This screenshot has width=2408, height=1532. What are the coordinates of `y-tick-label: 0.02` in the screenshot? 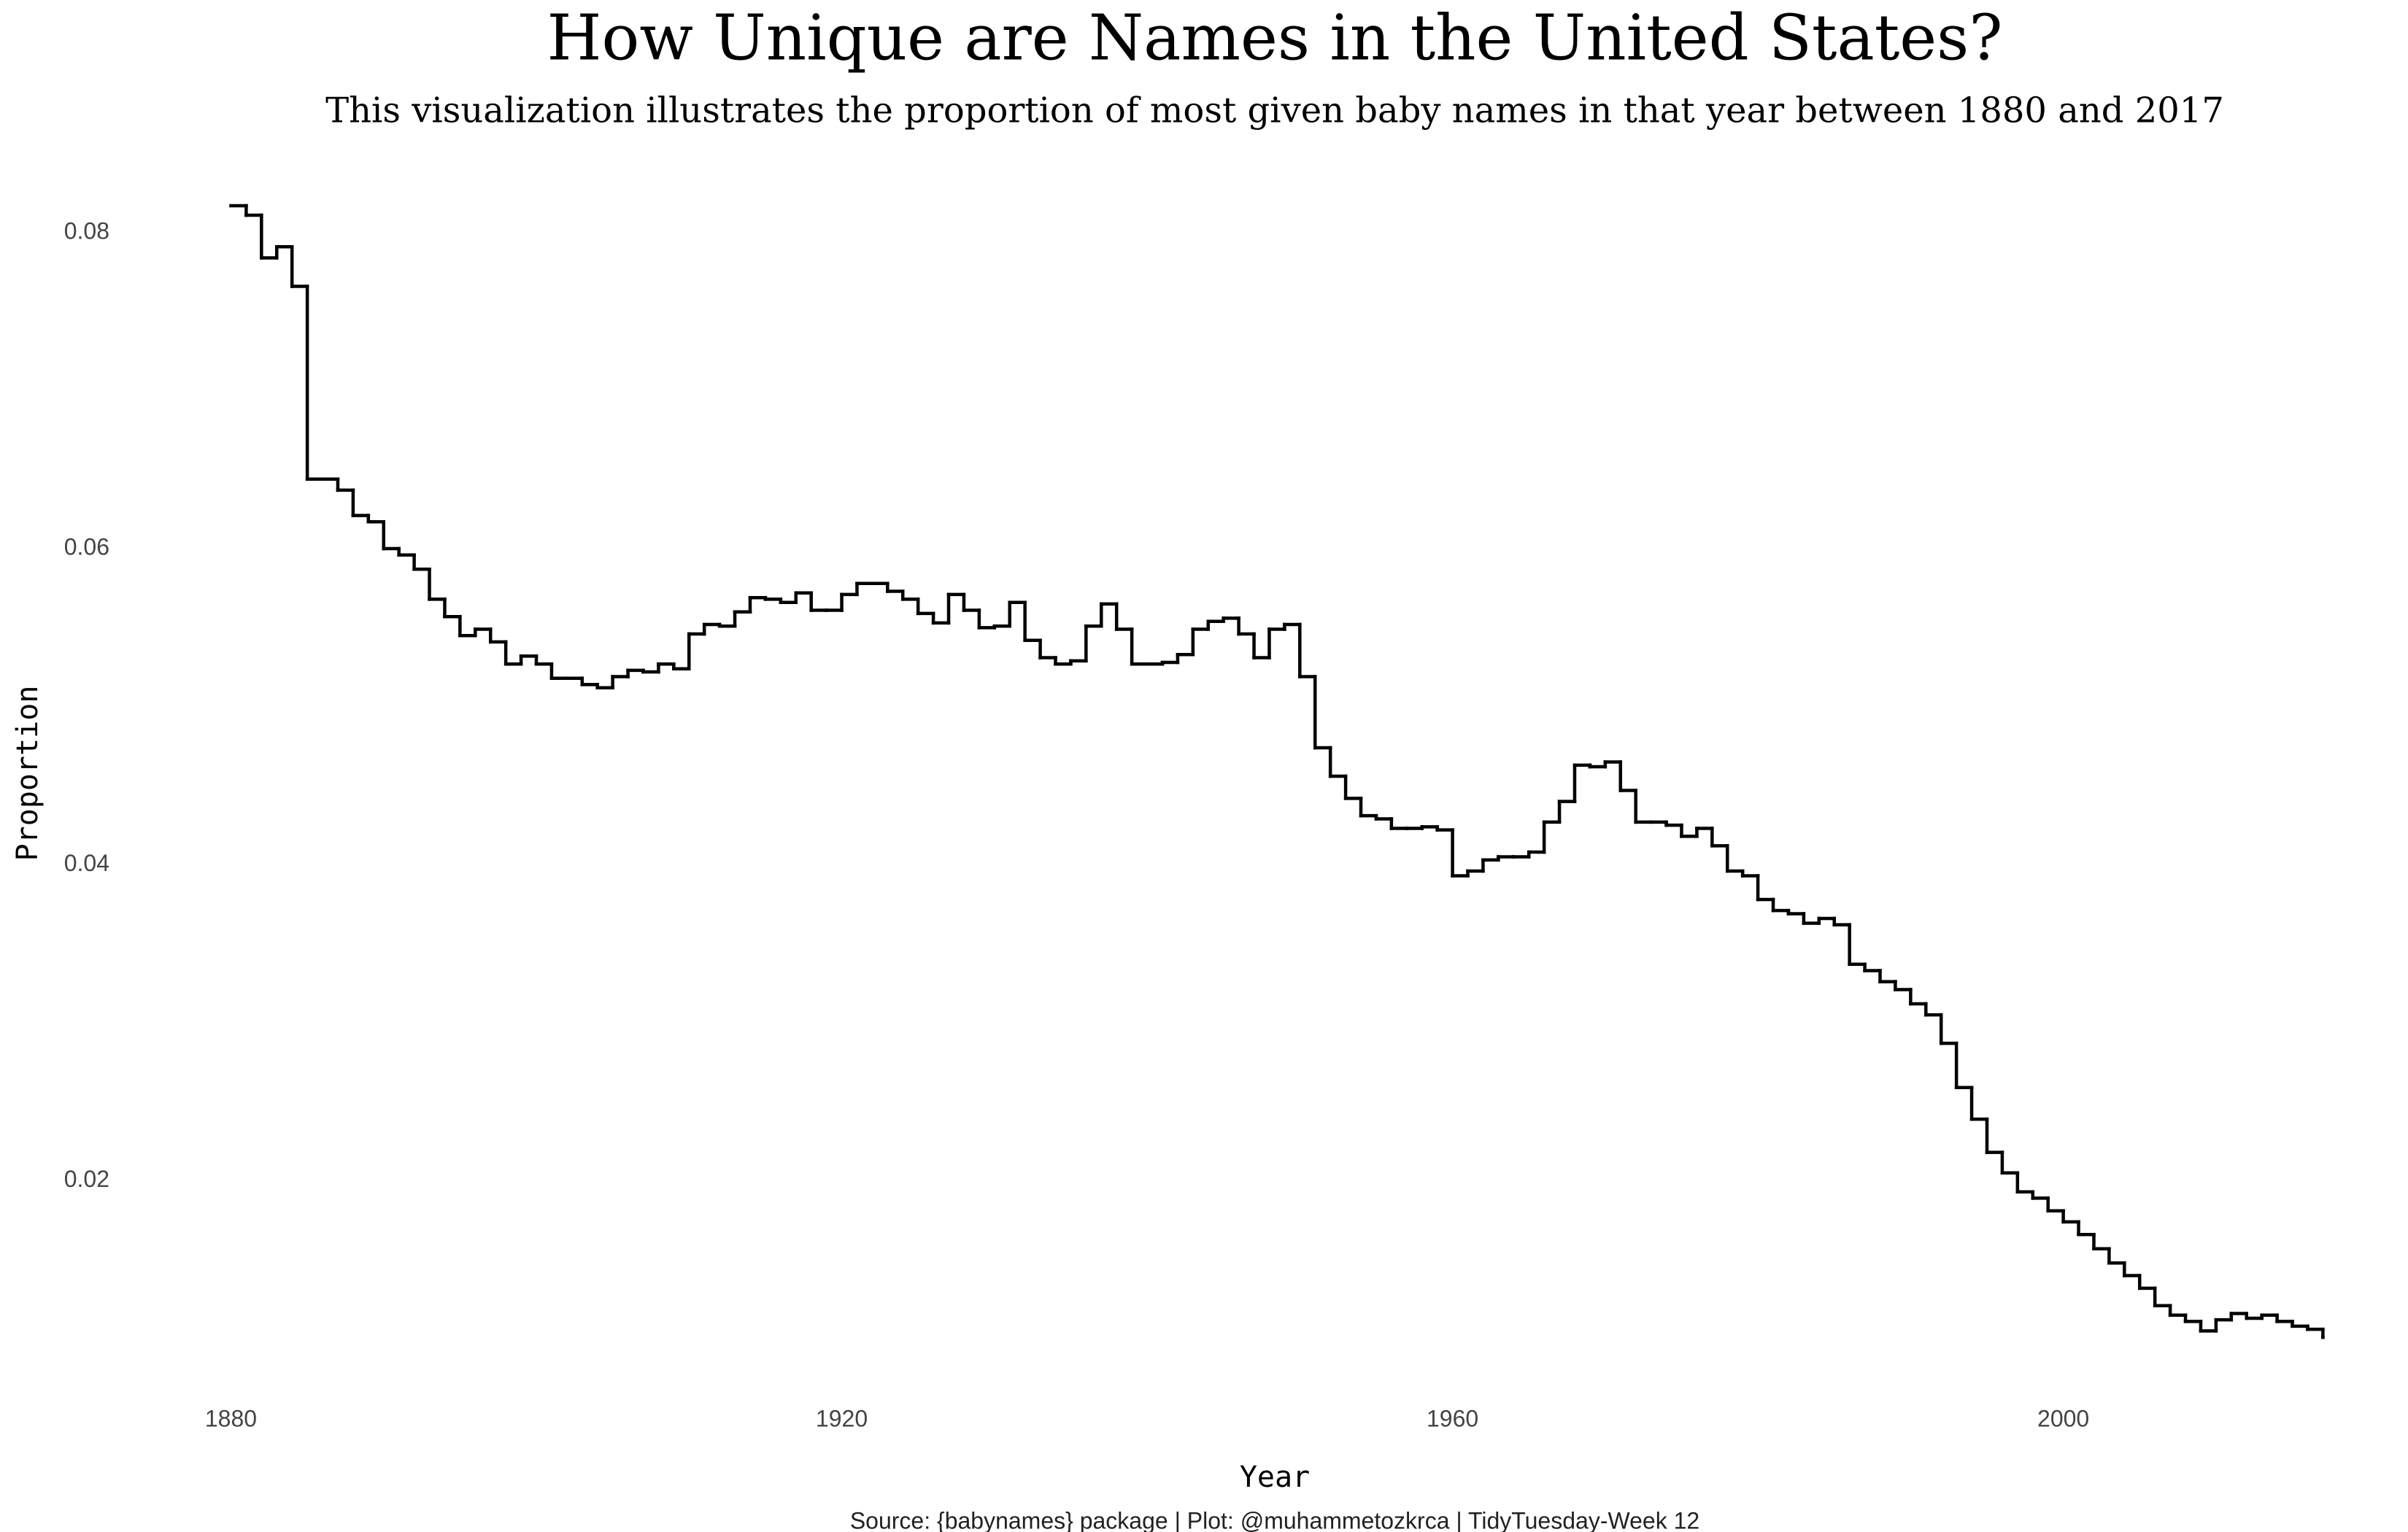 It's located at (86, 1179).